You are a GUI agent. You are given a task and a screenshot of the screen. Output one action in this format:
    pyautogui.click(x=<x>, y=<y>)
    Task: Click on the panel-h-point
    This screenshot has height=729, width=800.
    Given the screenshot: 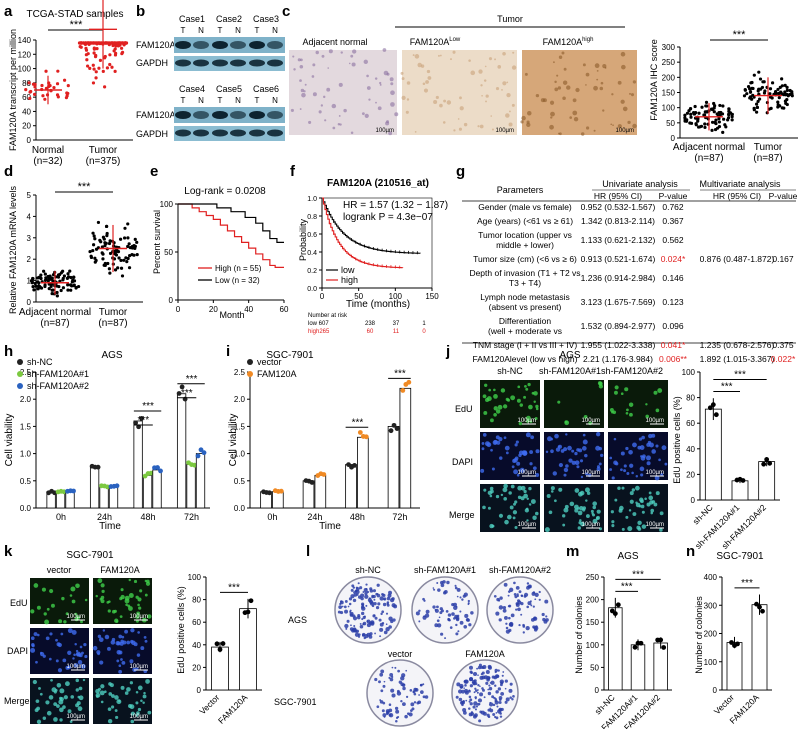 What is the action you would take?
    pyautogui.click(x=201, y=450)
    